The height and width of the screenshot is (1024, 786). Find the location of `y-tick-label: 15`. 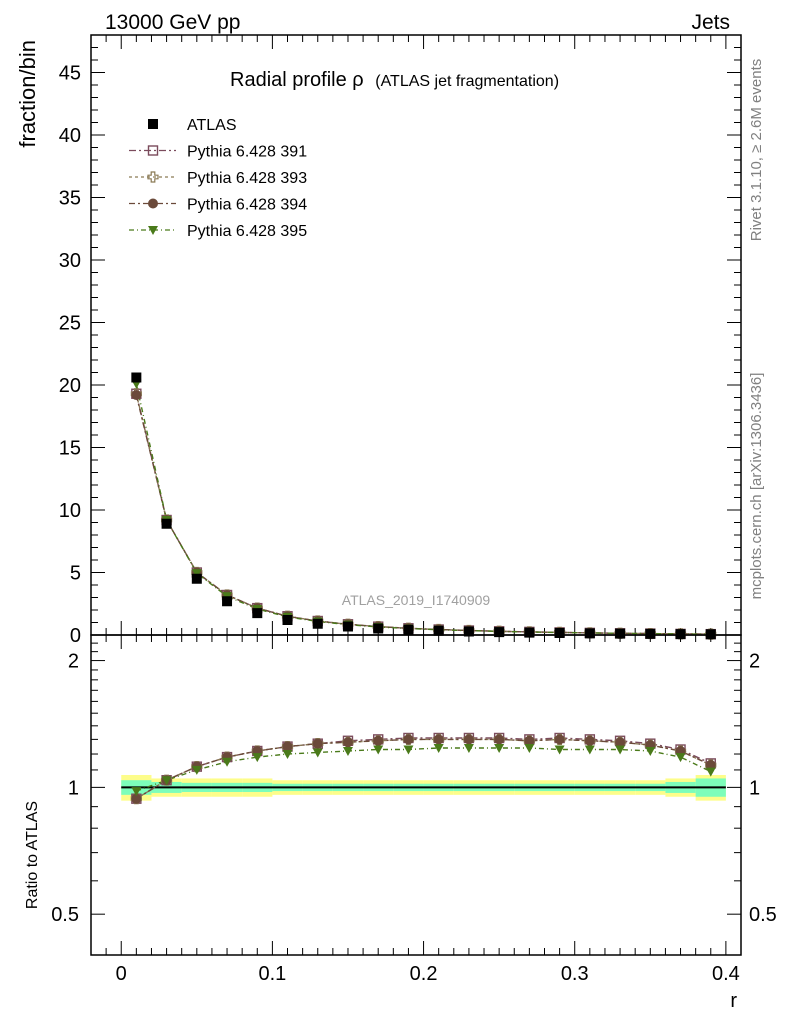

y-tick-label: 15 is located at coordinates (70, 449).